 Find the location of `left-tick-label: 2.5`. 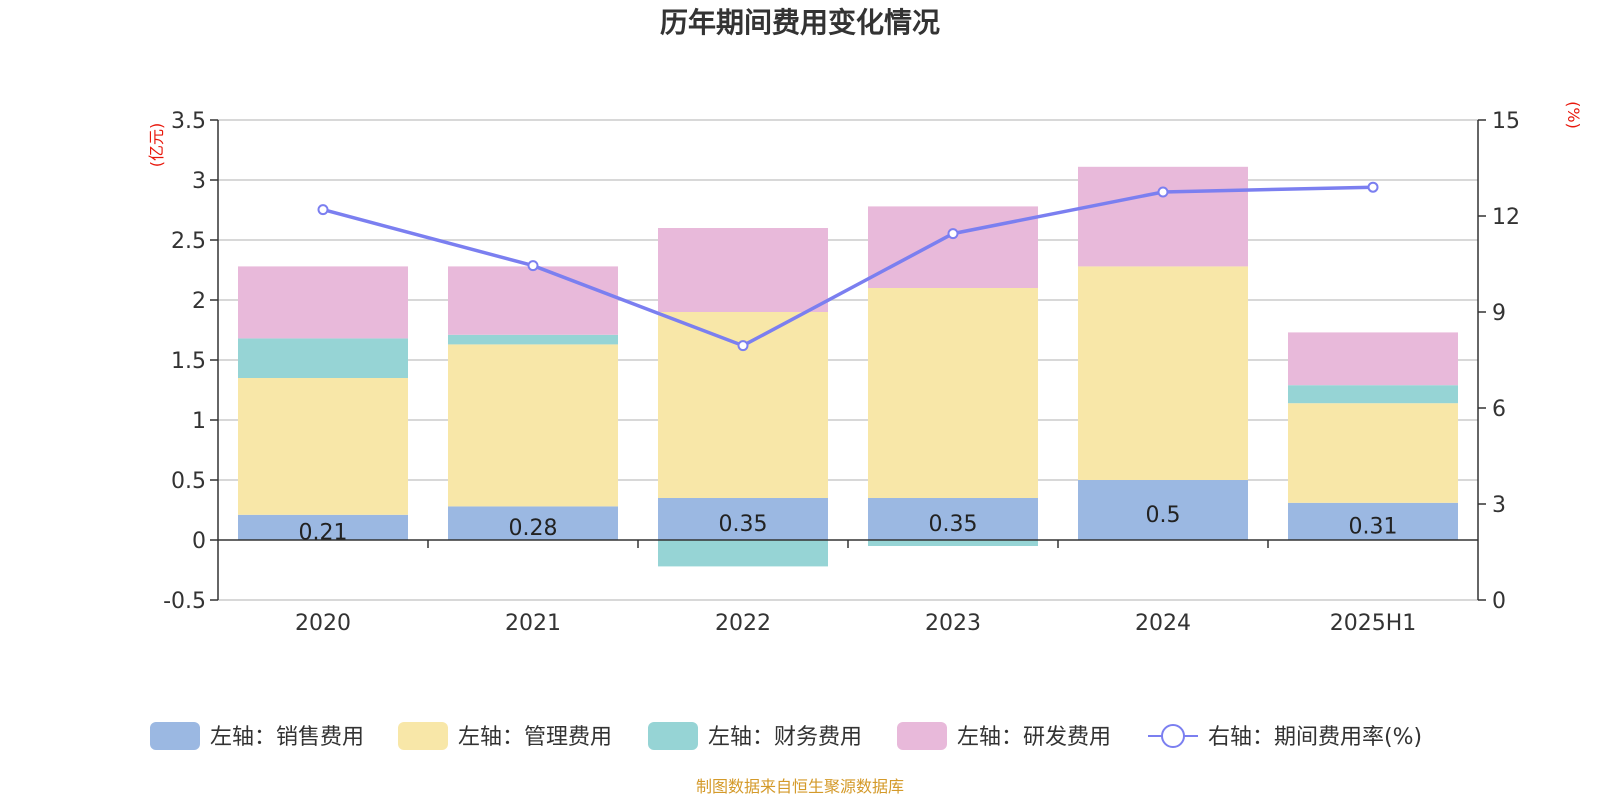

left-tick-label: 2.5 is located at coordinates (188, 241).